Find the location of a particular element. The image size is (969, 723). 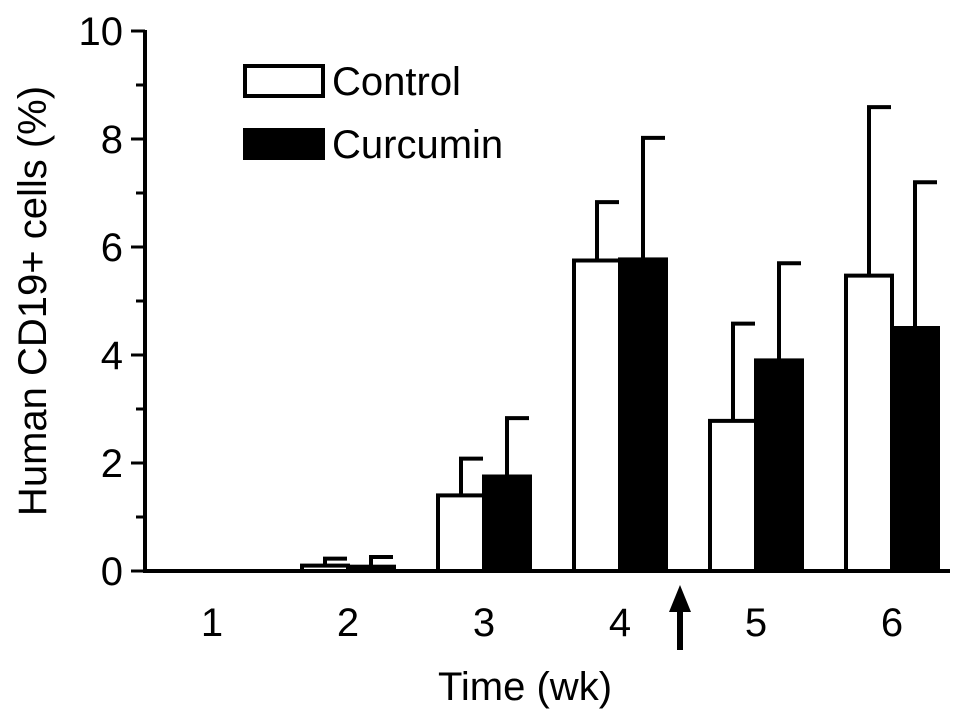

y-tick-label: 2 is located at coordinates (112, 464).